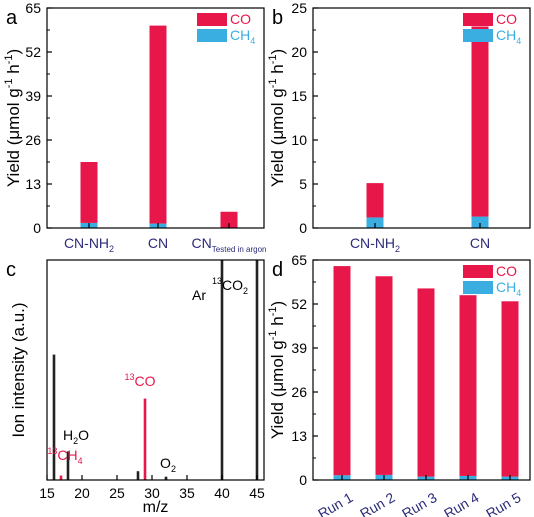  Describe the element at coordinates (239, 249) in the screenshot. I see `x-tick-label-sub: Tested in argon` at that location.